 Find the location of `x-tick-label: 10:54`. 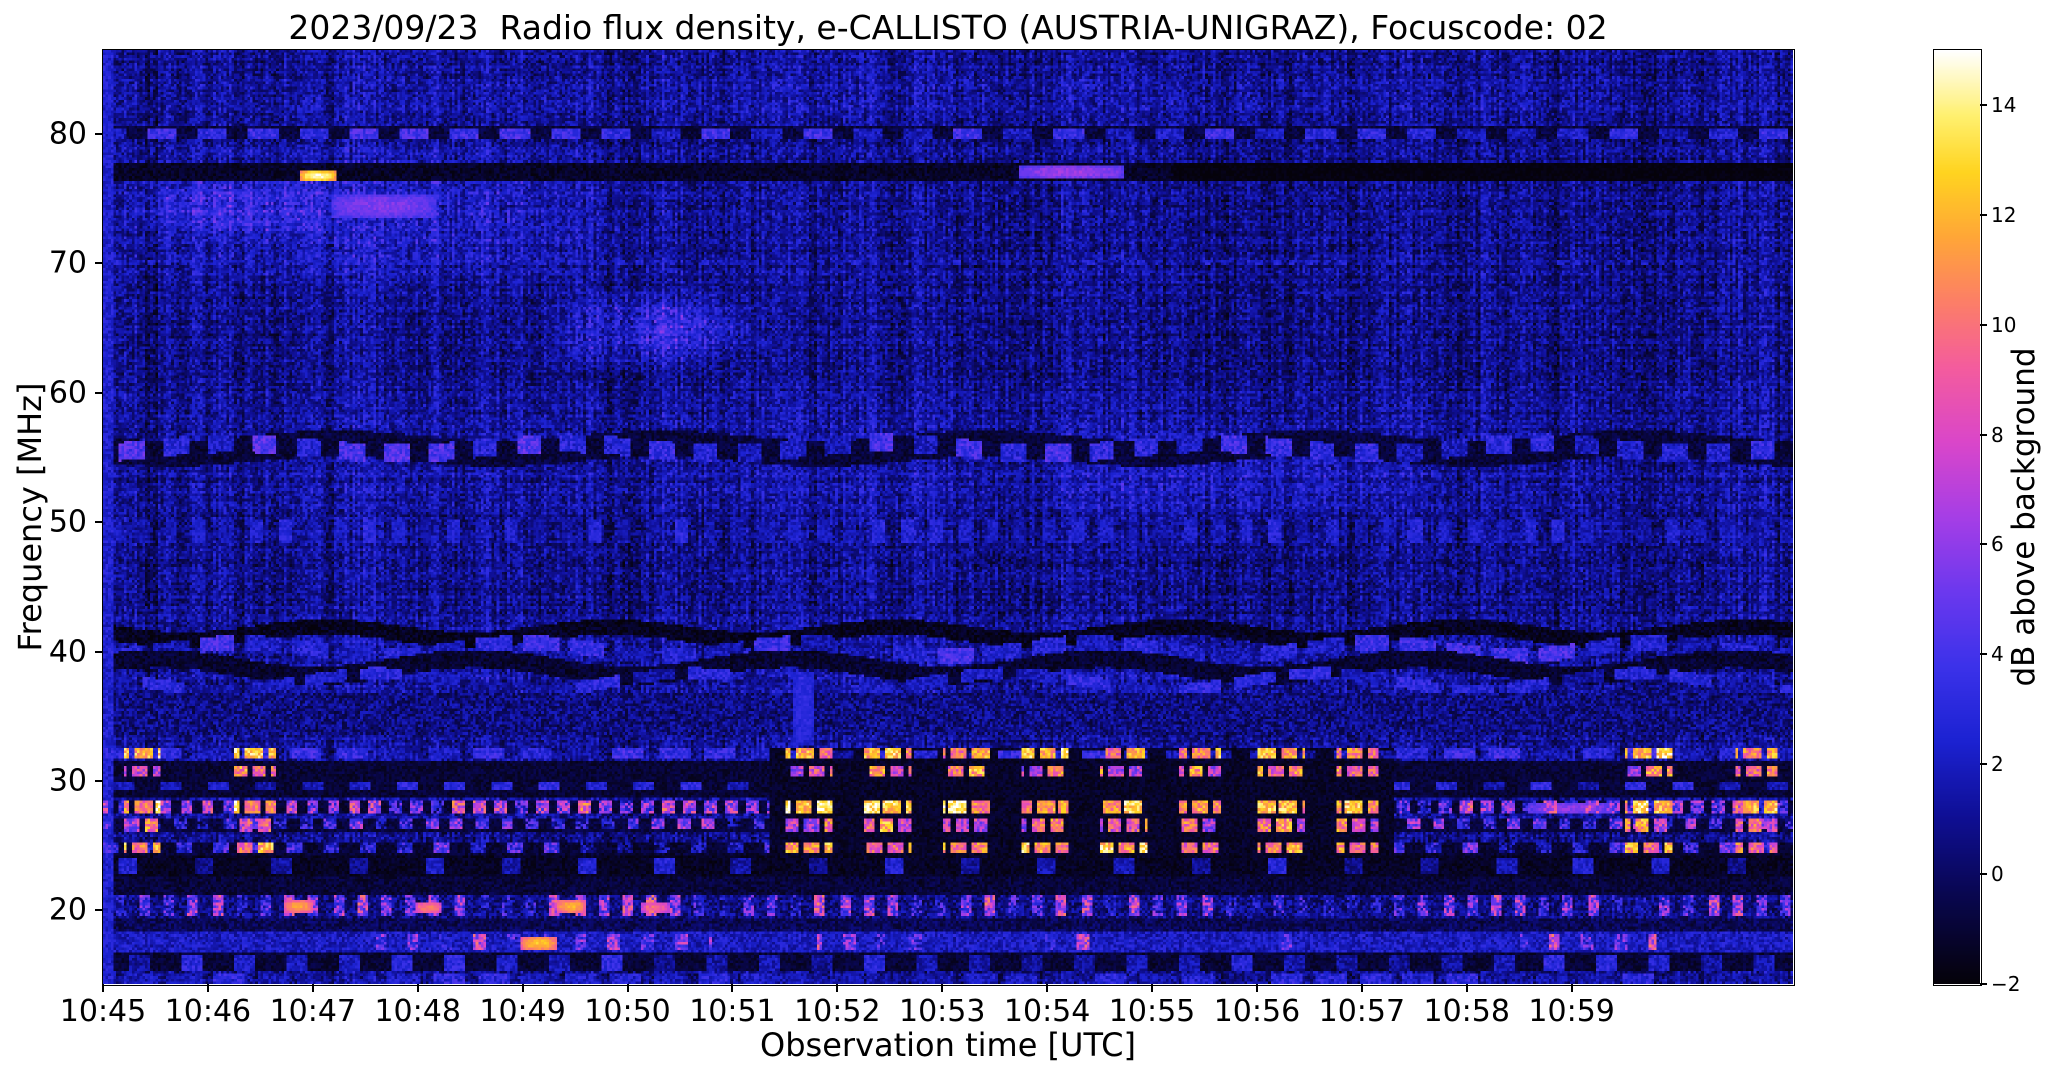

x-tick-label: 10:54 is located at coordinates (1047, 1011).